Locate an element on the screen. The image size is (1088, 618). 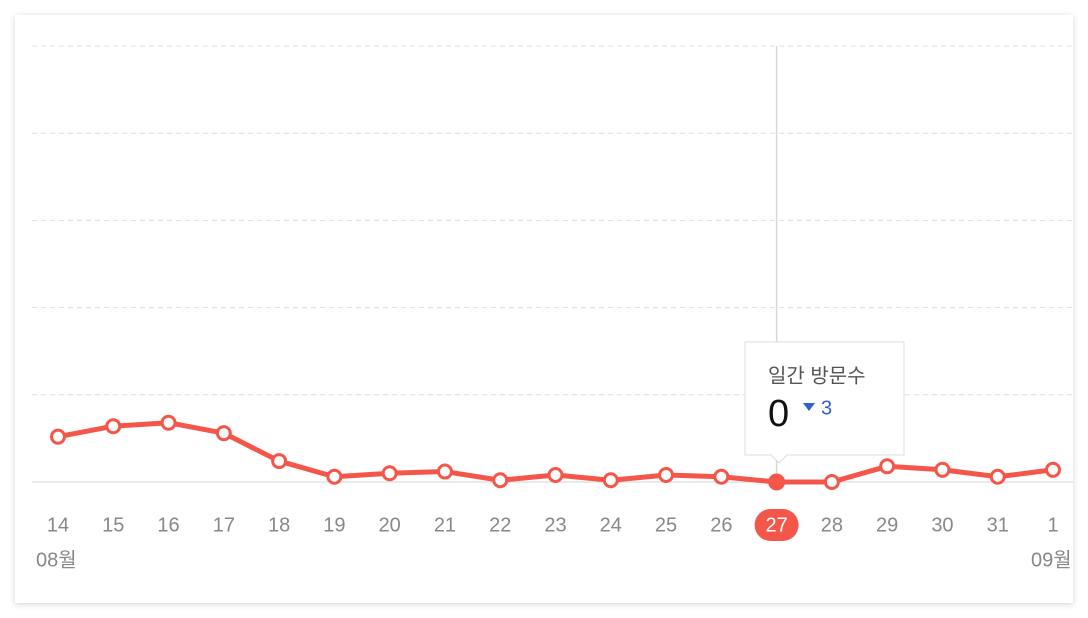
x-tick-label: 22 is located at coordinates (500, 525).